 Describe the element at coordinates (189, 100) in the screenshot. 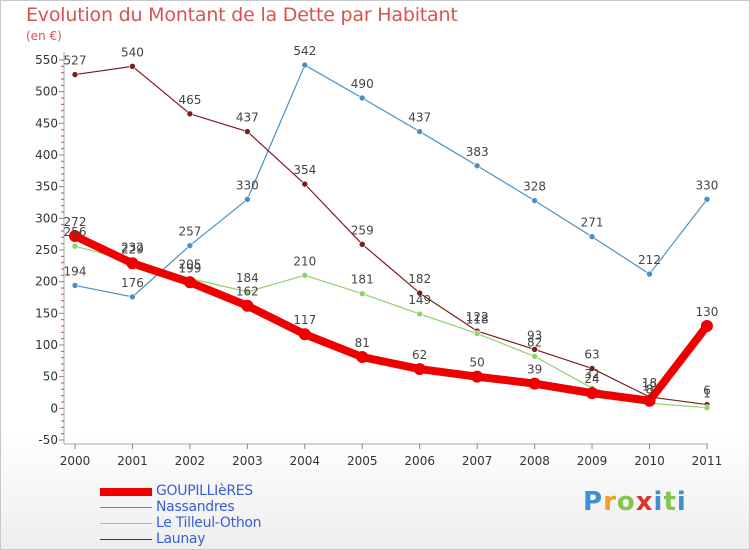

I see `data-label: 465` at that location.